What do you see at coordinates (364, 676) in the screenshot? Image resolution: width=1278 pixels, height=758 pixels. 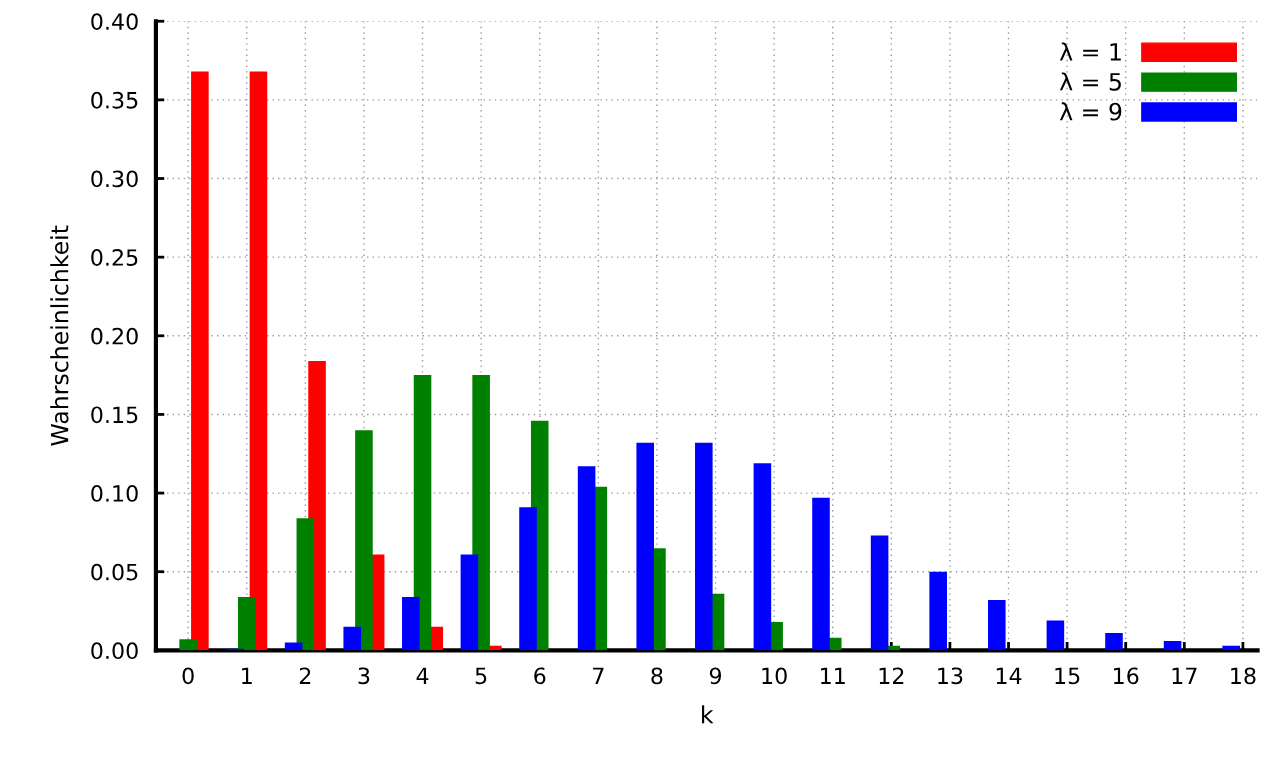 I see `x-tick-label: 3` at bounding box center [364, 676].